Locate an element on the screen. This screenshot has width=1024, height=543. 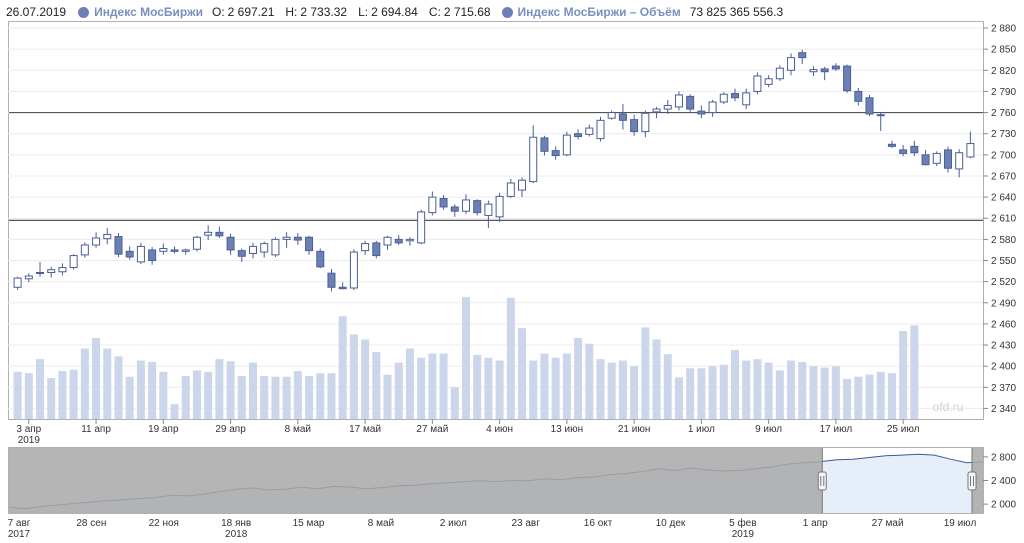
y-tick-label: 2 850 is located at coordinates (1003, 50).